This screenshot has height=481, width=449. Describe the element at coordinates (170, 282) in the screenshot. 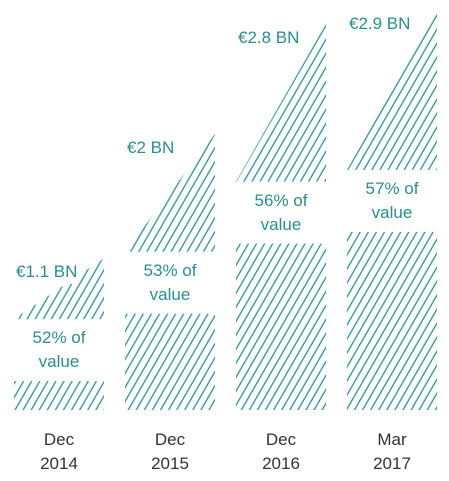

I see `share-label: 53% of value` at that location.